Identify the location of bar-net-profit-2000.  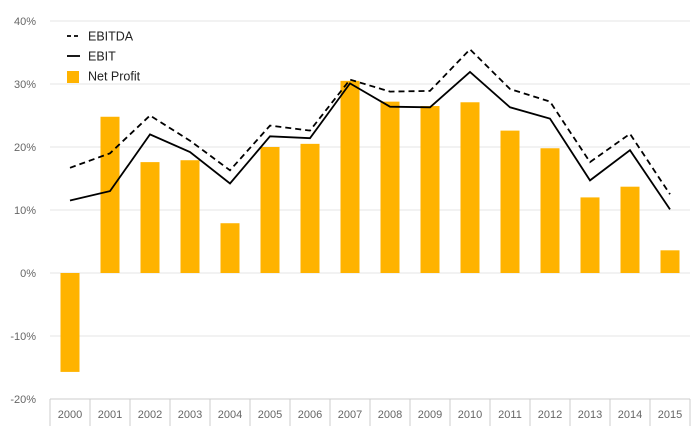
(70, 322).